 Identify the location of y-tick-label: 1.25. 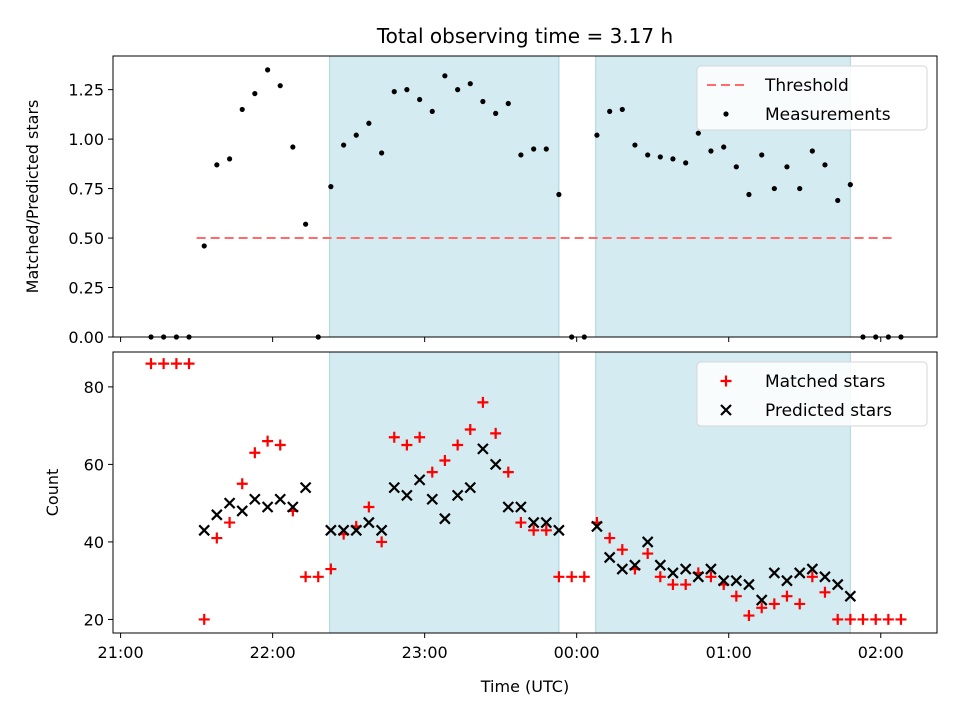
(86, 90).